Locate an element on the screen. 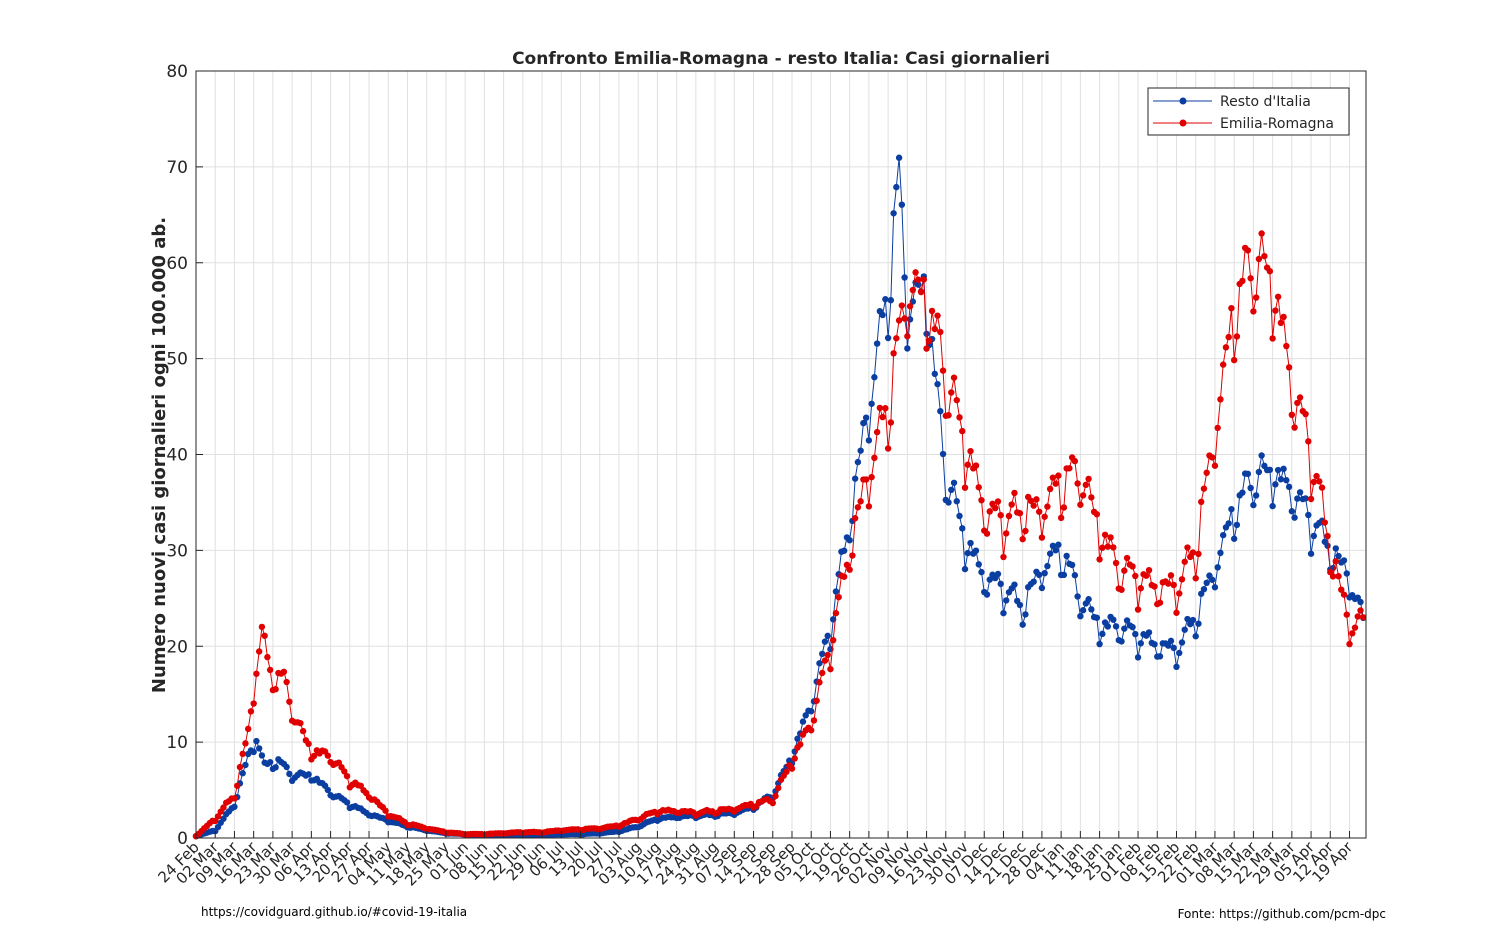 The image size is (1511, 942). legend-box is located at coordinates (1248, 111).